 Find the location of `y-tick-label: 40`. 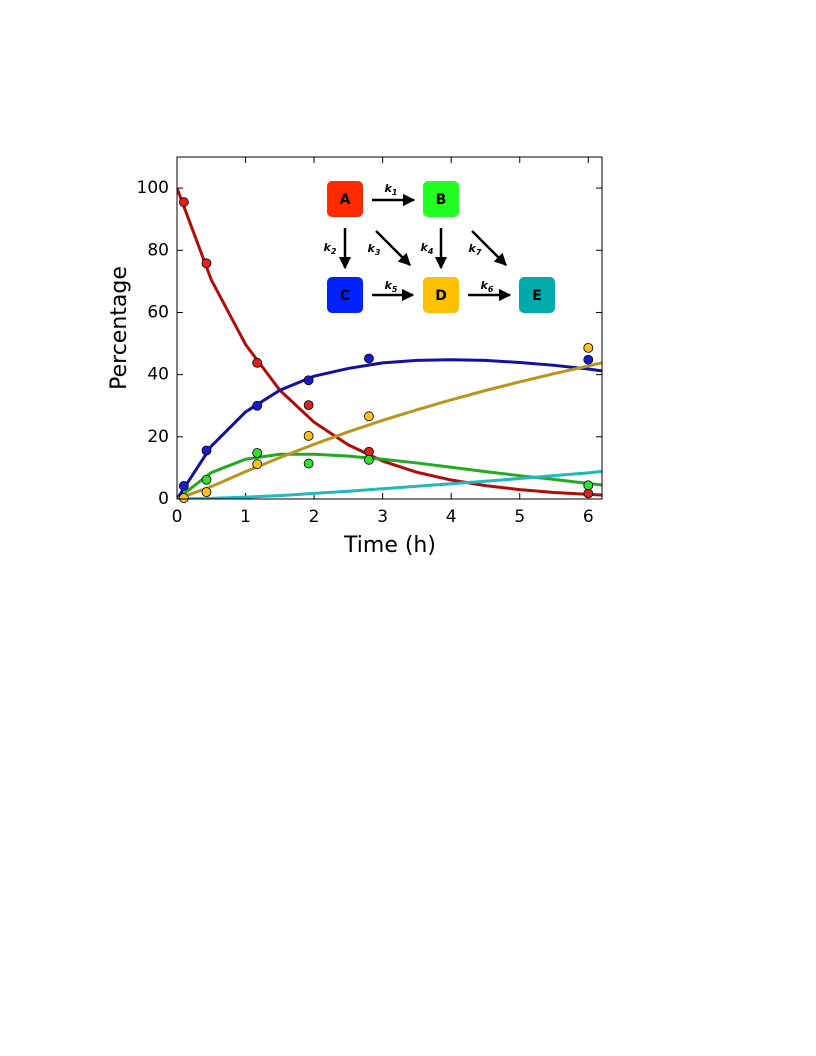

y-tick-label: 40 is located at coordinates (158, 375).